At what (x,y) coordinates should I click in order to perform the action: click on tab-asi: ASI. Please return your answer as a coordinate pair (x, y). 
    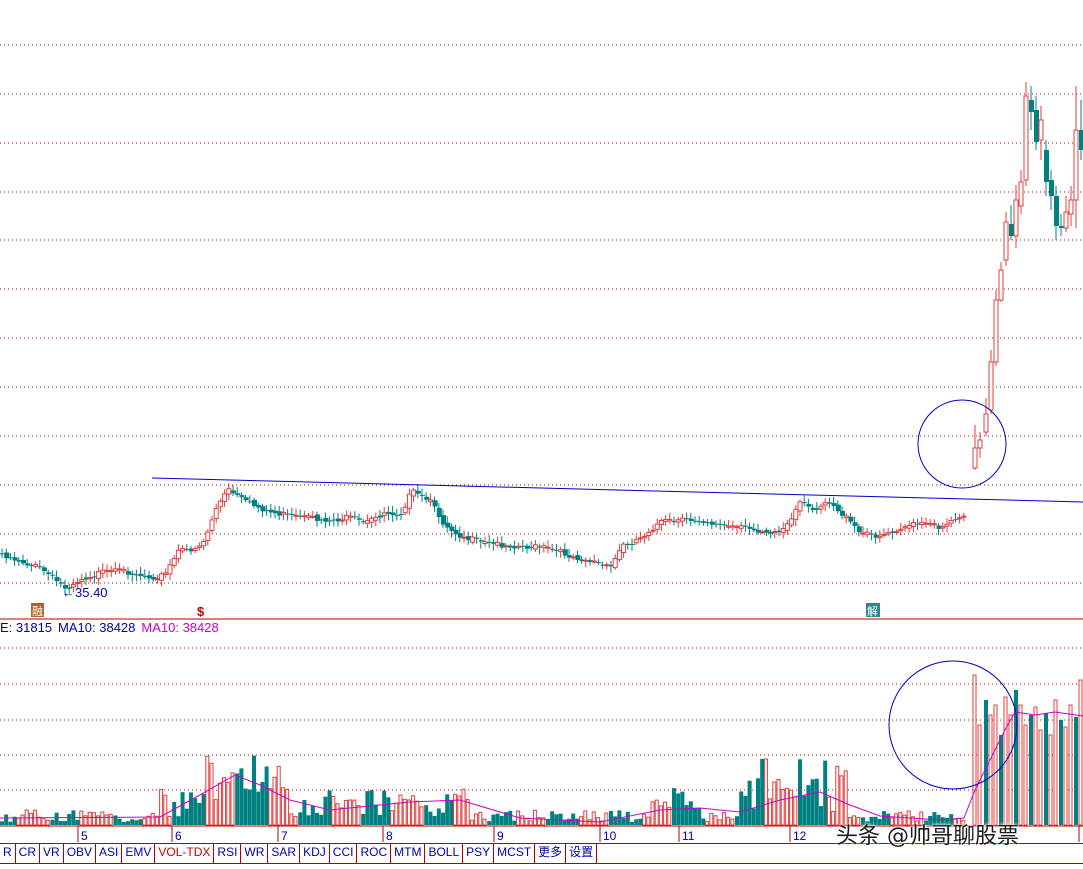
    Looking at the image, I should click on (109, 853).